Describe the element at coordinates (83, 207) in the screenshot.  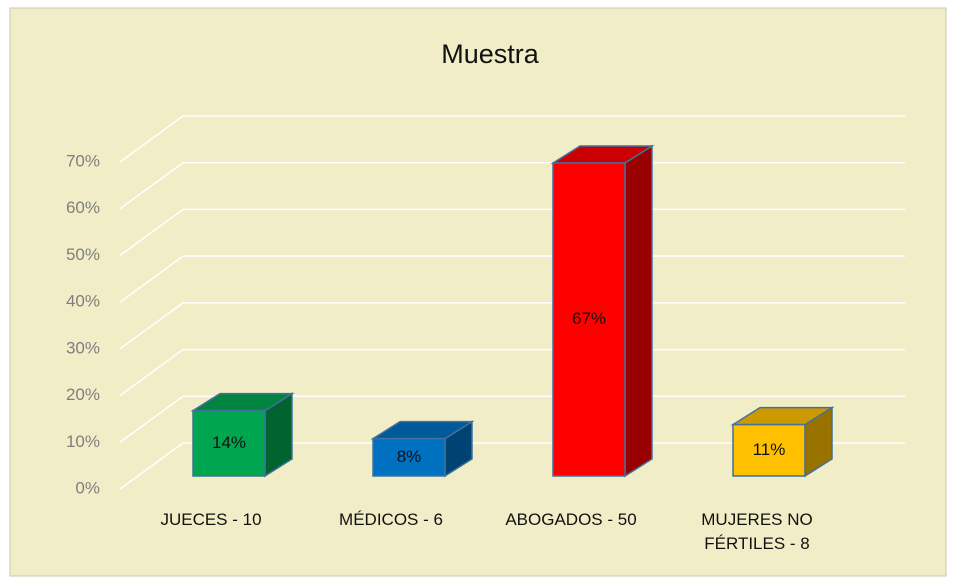
I see `y-tick-label: 60%` at that location.